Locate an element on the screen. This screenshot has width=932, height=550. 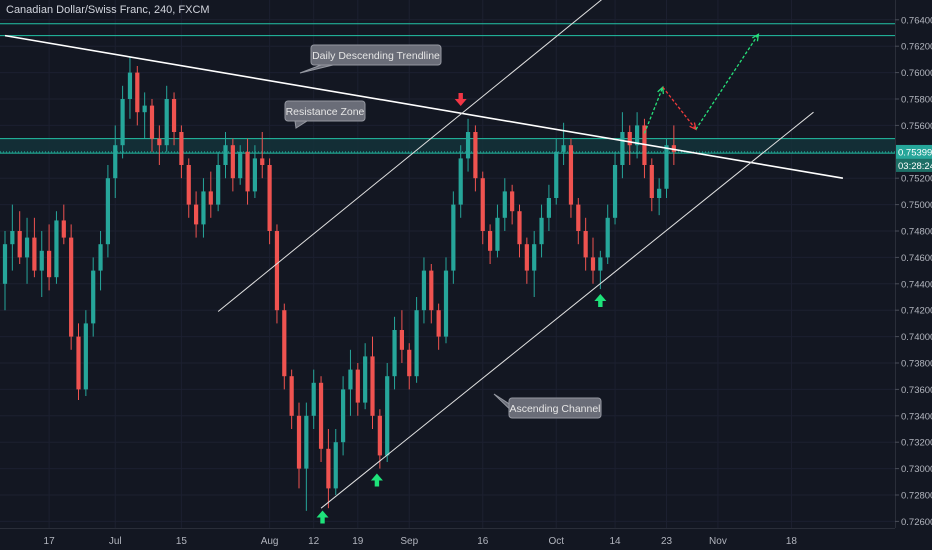
chart-title: Canadian Dollar/Swiss Franc, 240, FXCM is located at coordinates (108, 10).